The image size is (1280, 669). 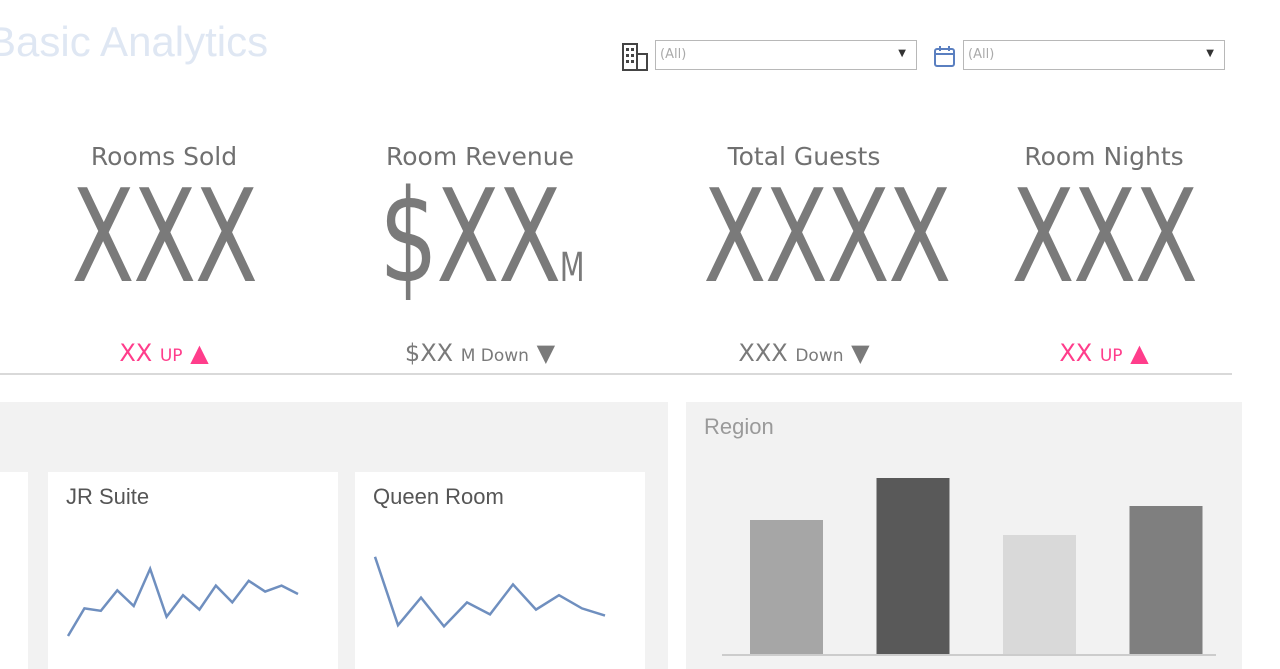 I want to click on property-filter-select: (All) ▼, so click(x=786, y=55).